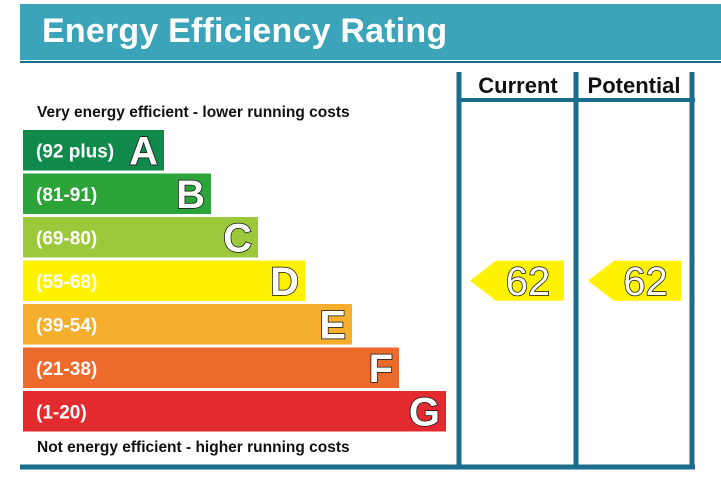 The width and height of the screenshot is (721, 478). Describe the element at coordinates (575, 282) in the screenshot. I see `rating-markers: 62 62` at that location.